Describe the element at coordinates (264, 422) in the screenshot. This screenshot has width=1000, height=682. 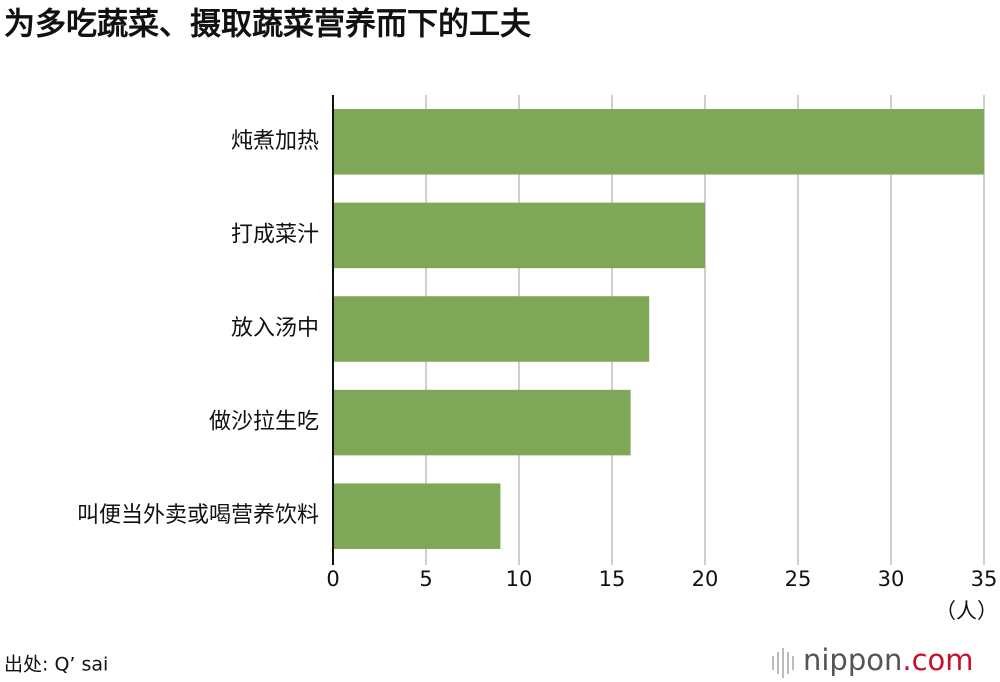
I see `y-tick-label: 做沙拉生吃` at that location.